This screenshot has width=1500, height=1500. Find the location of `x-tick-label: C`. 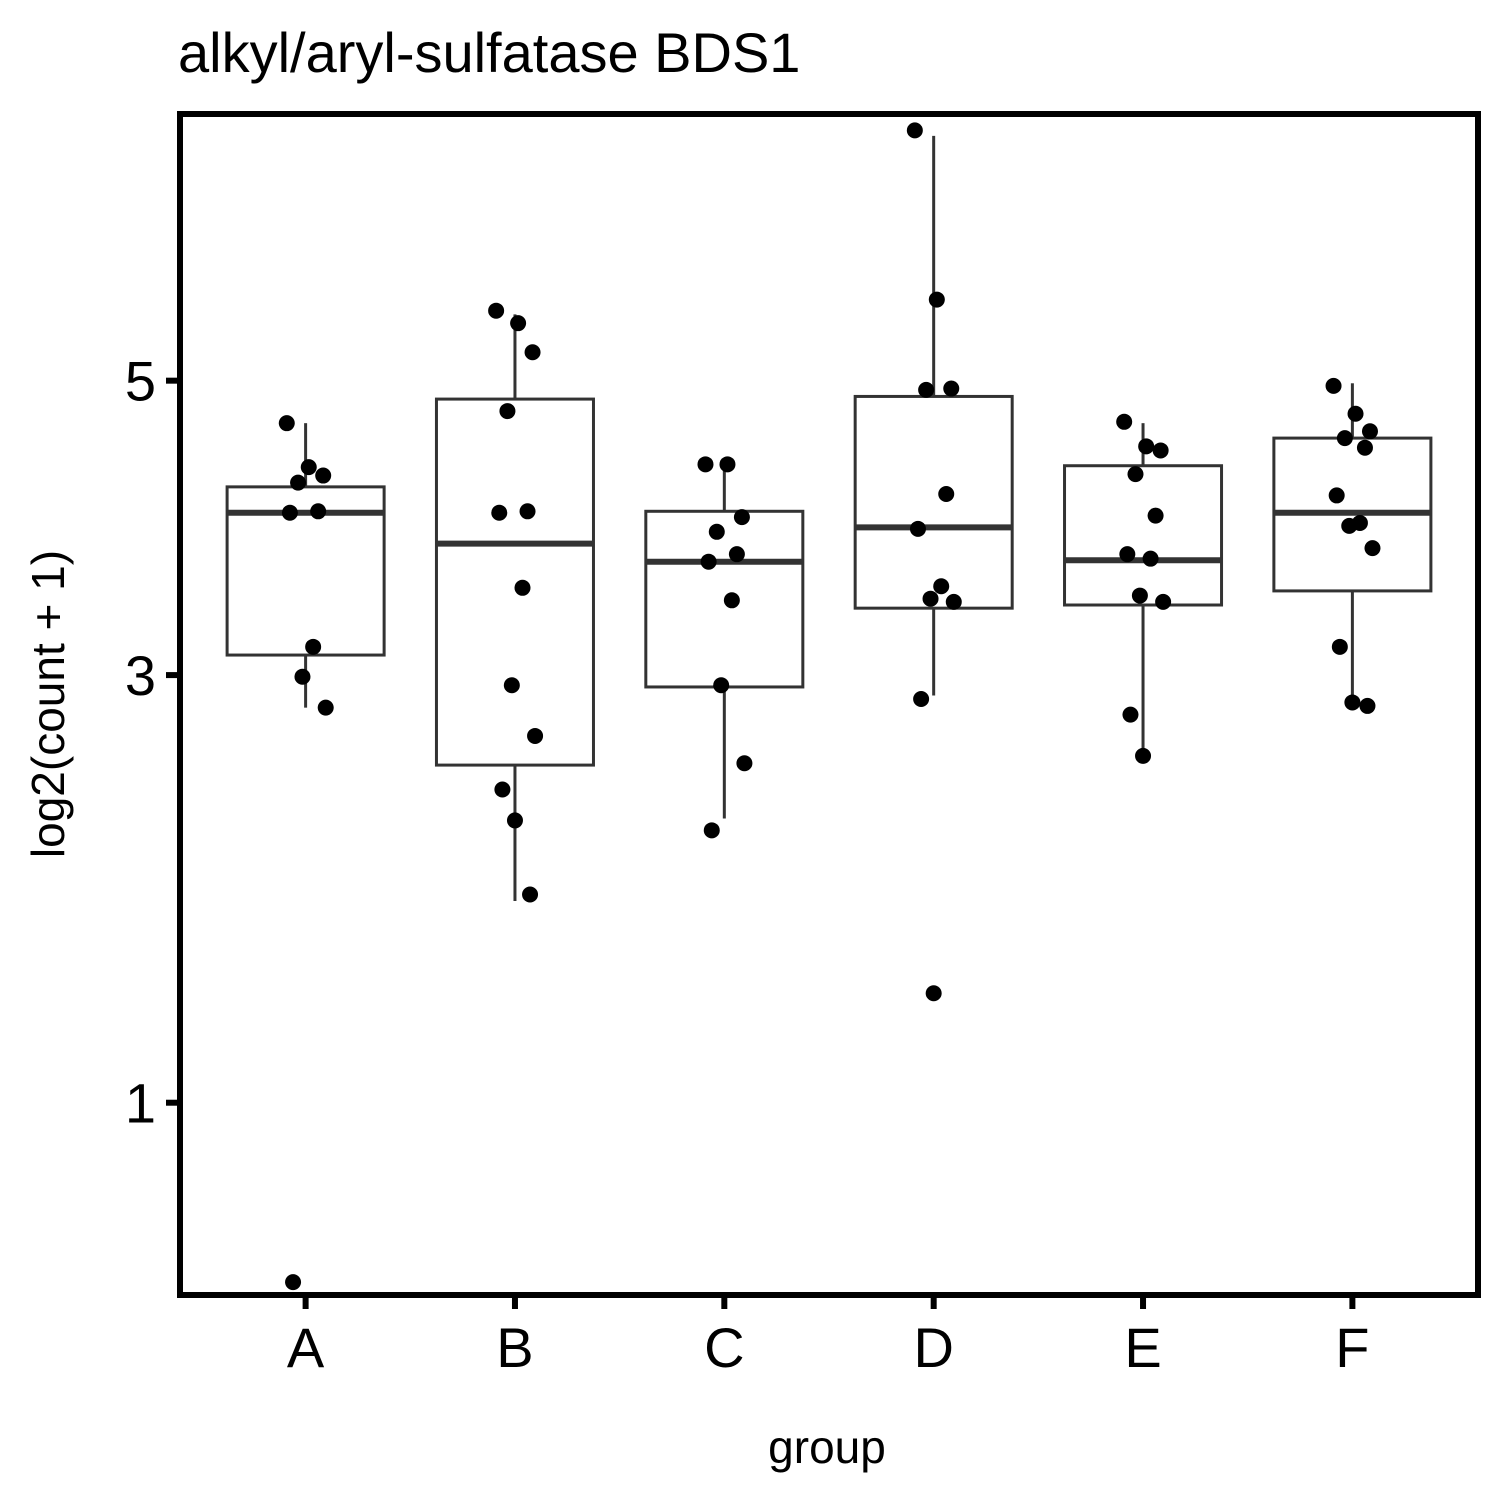

x-tick-label: C is located at coordinates (724, 1347).